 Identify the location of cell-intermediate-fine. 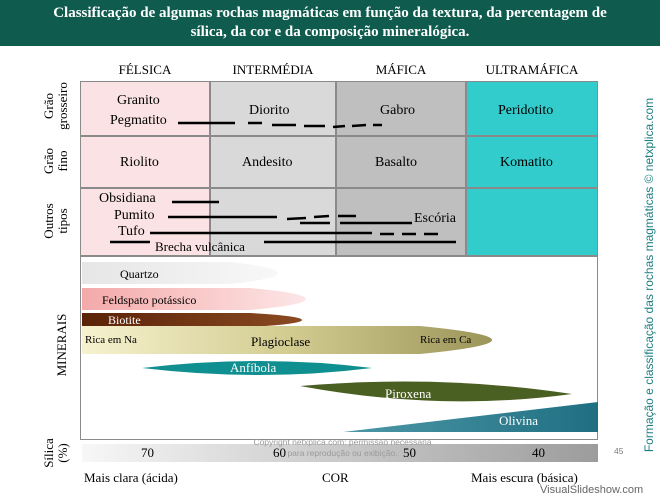
(273, 162).